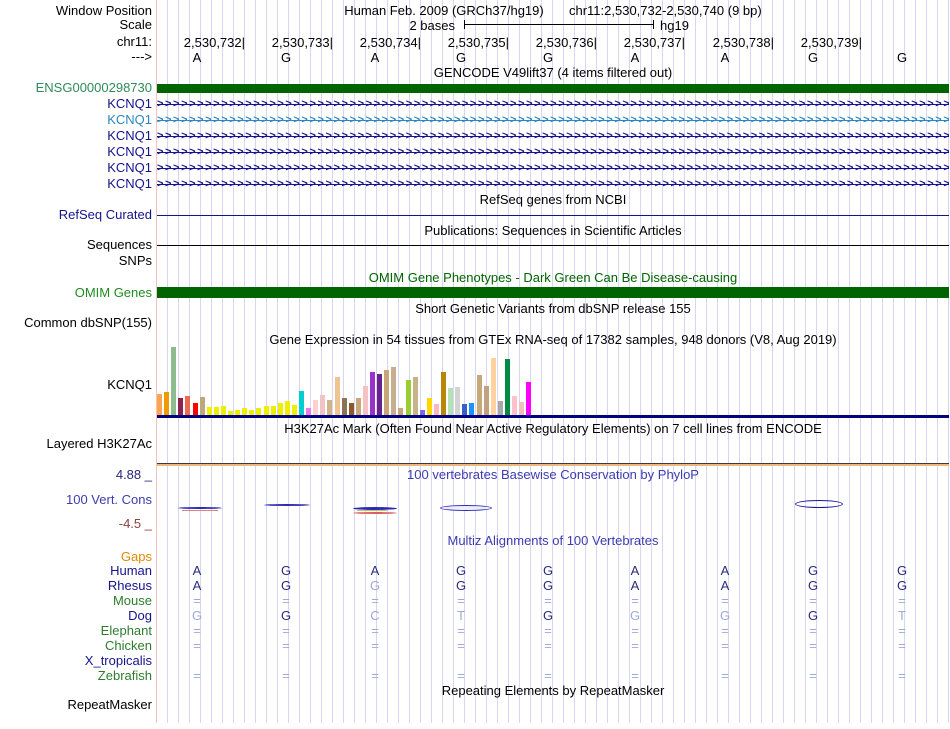 The image size is (950, 729). Describe the element at coordinates (109, 704) in the screenshot. I see `repeatmasker-label: RepeatMasker` at that location.